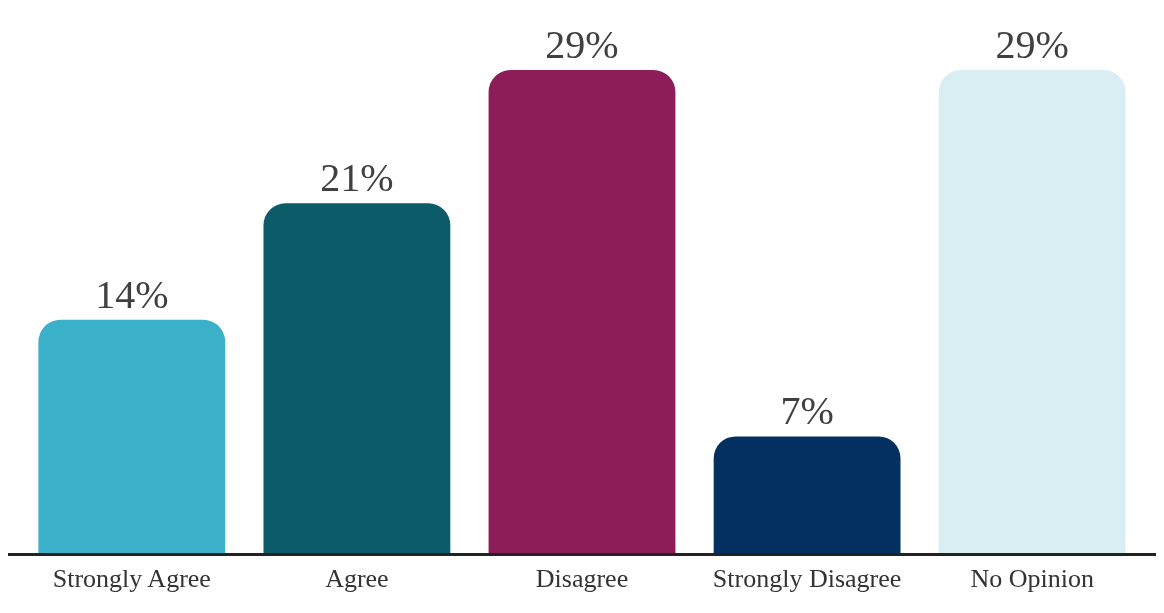 The width and height of the screenshot is (1164, 613). Describe the element at coordinates (807, 411) in the screenshot. I see `data-label: 7%` at that location.